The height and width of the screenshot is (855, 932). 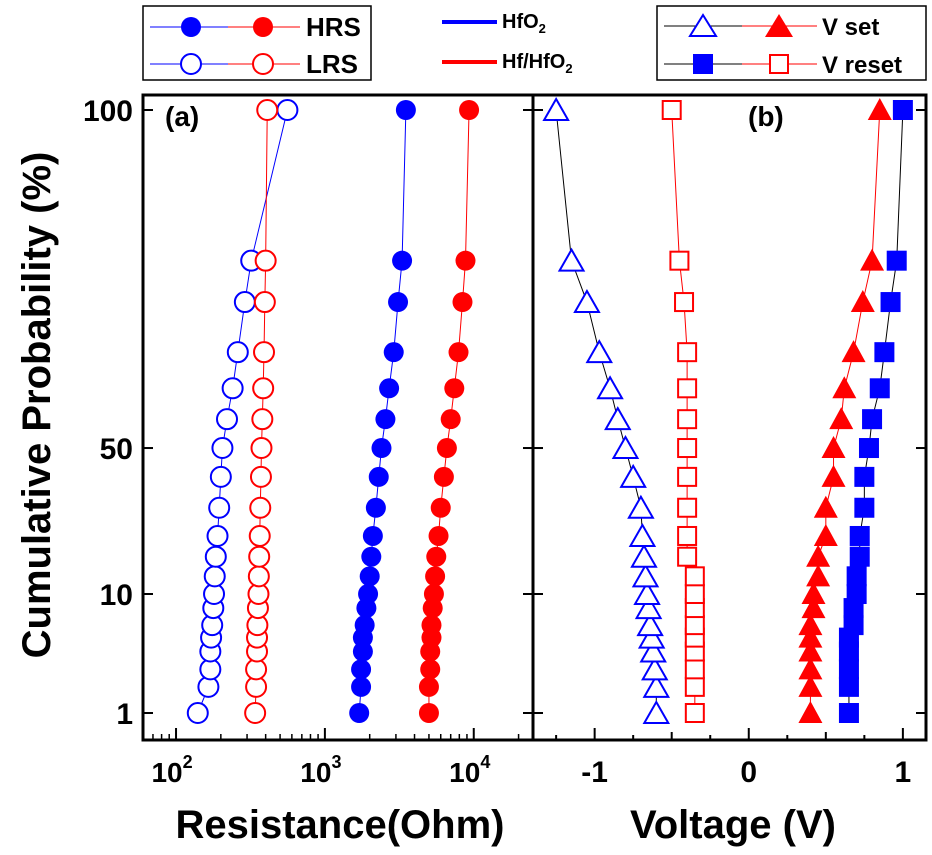 What do you see at coordinates (191, 64) in the screenshot?
I see `legend-lrs-hfo2-marker` at bounding box center [191, 64].